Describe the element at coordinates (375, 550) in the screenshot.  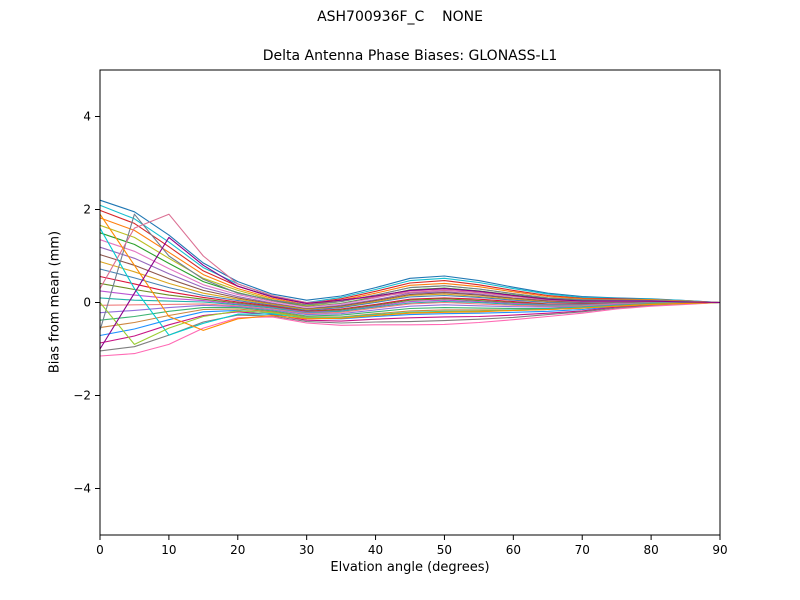
I see `x-tick-label: 40` at that location.